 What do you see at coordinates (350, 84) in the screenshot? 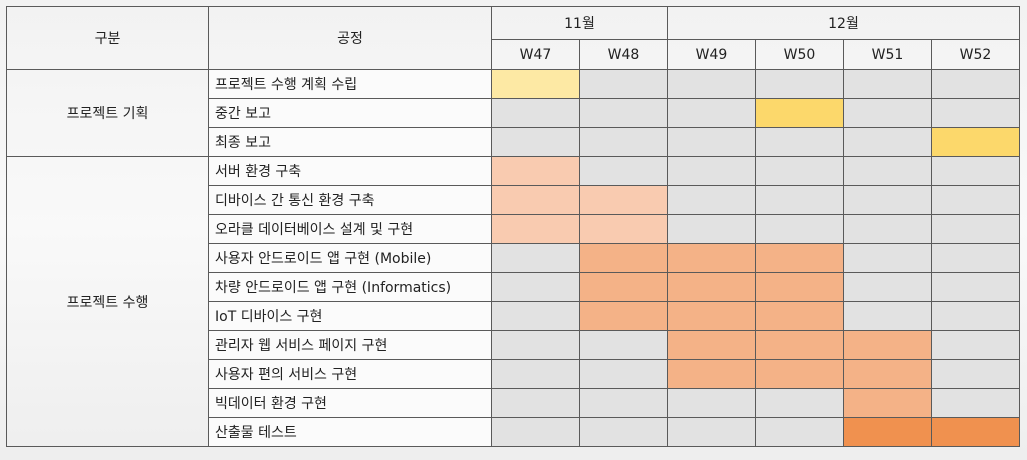
I see `task-label: 프로젝트 수행 계획 수립` at bounding box center [350, 84].